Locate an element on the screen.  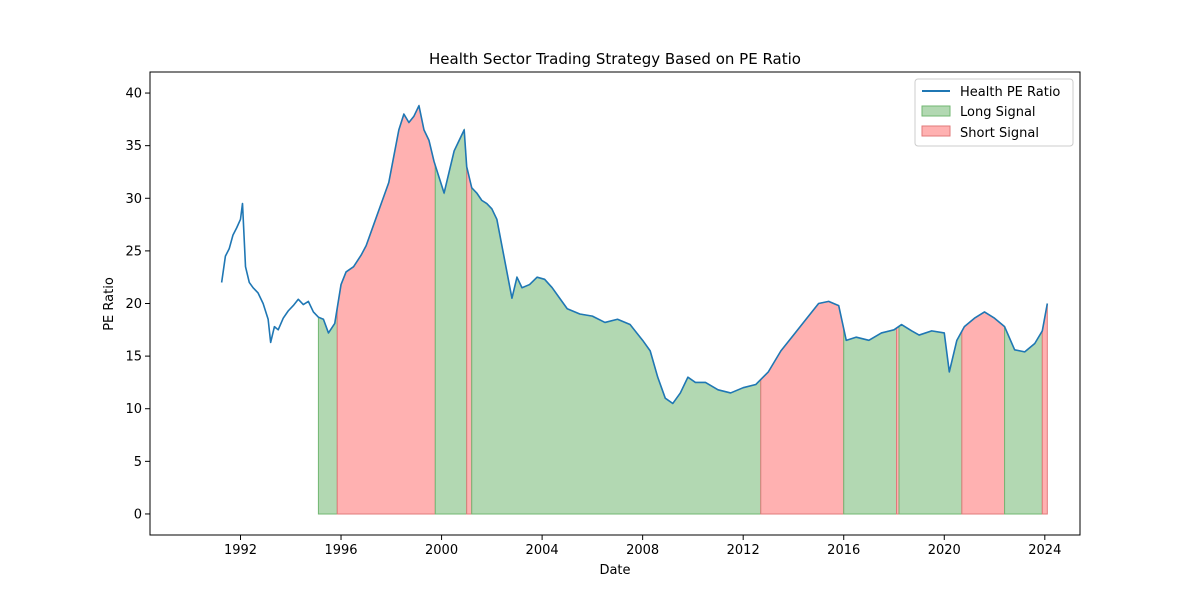
y-tick-label-35: 35 is located at coordinates (133, 146).